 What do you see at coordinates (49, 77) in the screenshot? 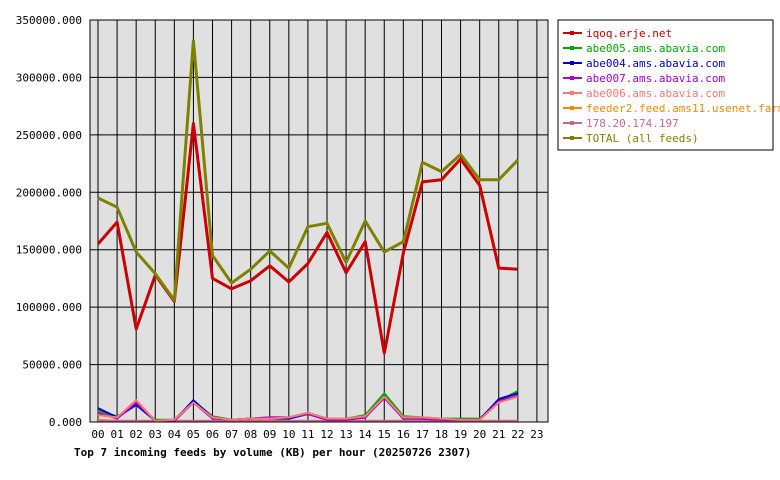
I see `y-tick-label: 300000.000` at bounding box center [49, 77].